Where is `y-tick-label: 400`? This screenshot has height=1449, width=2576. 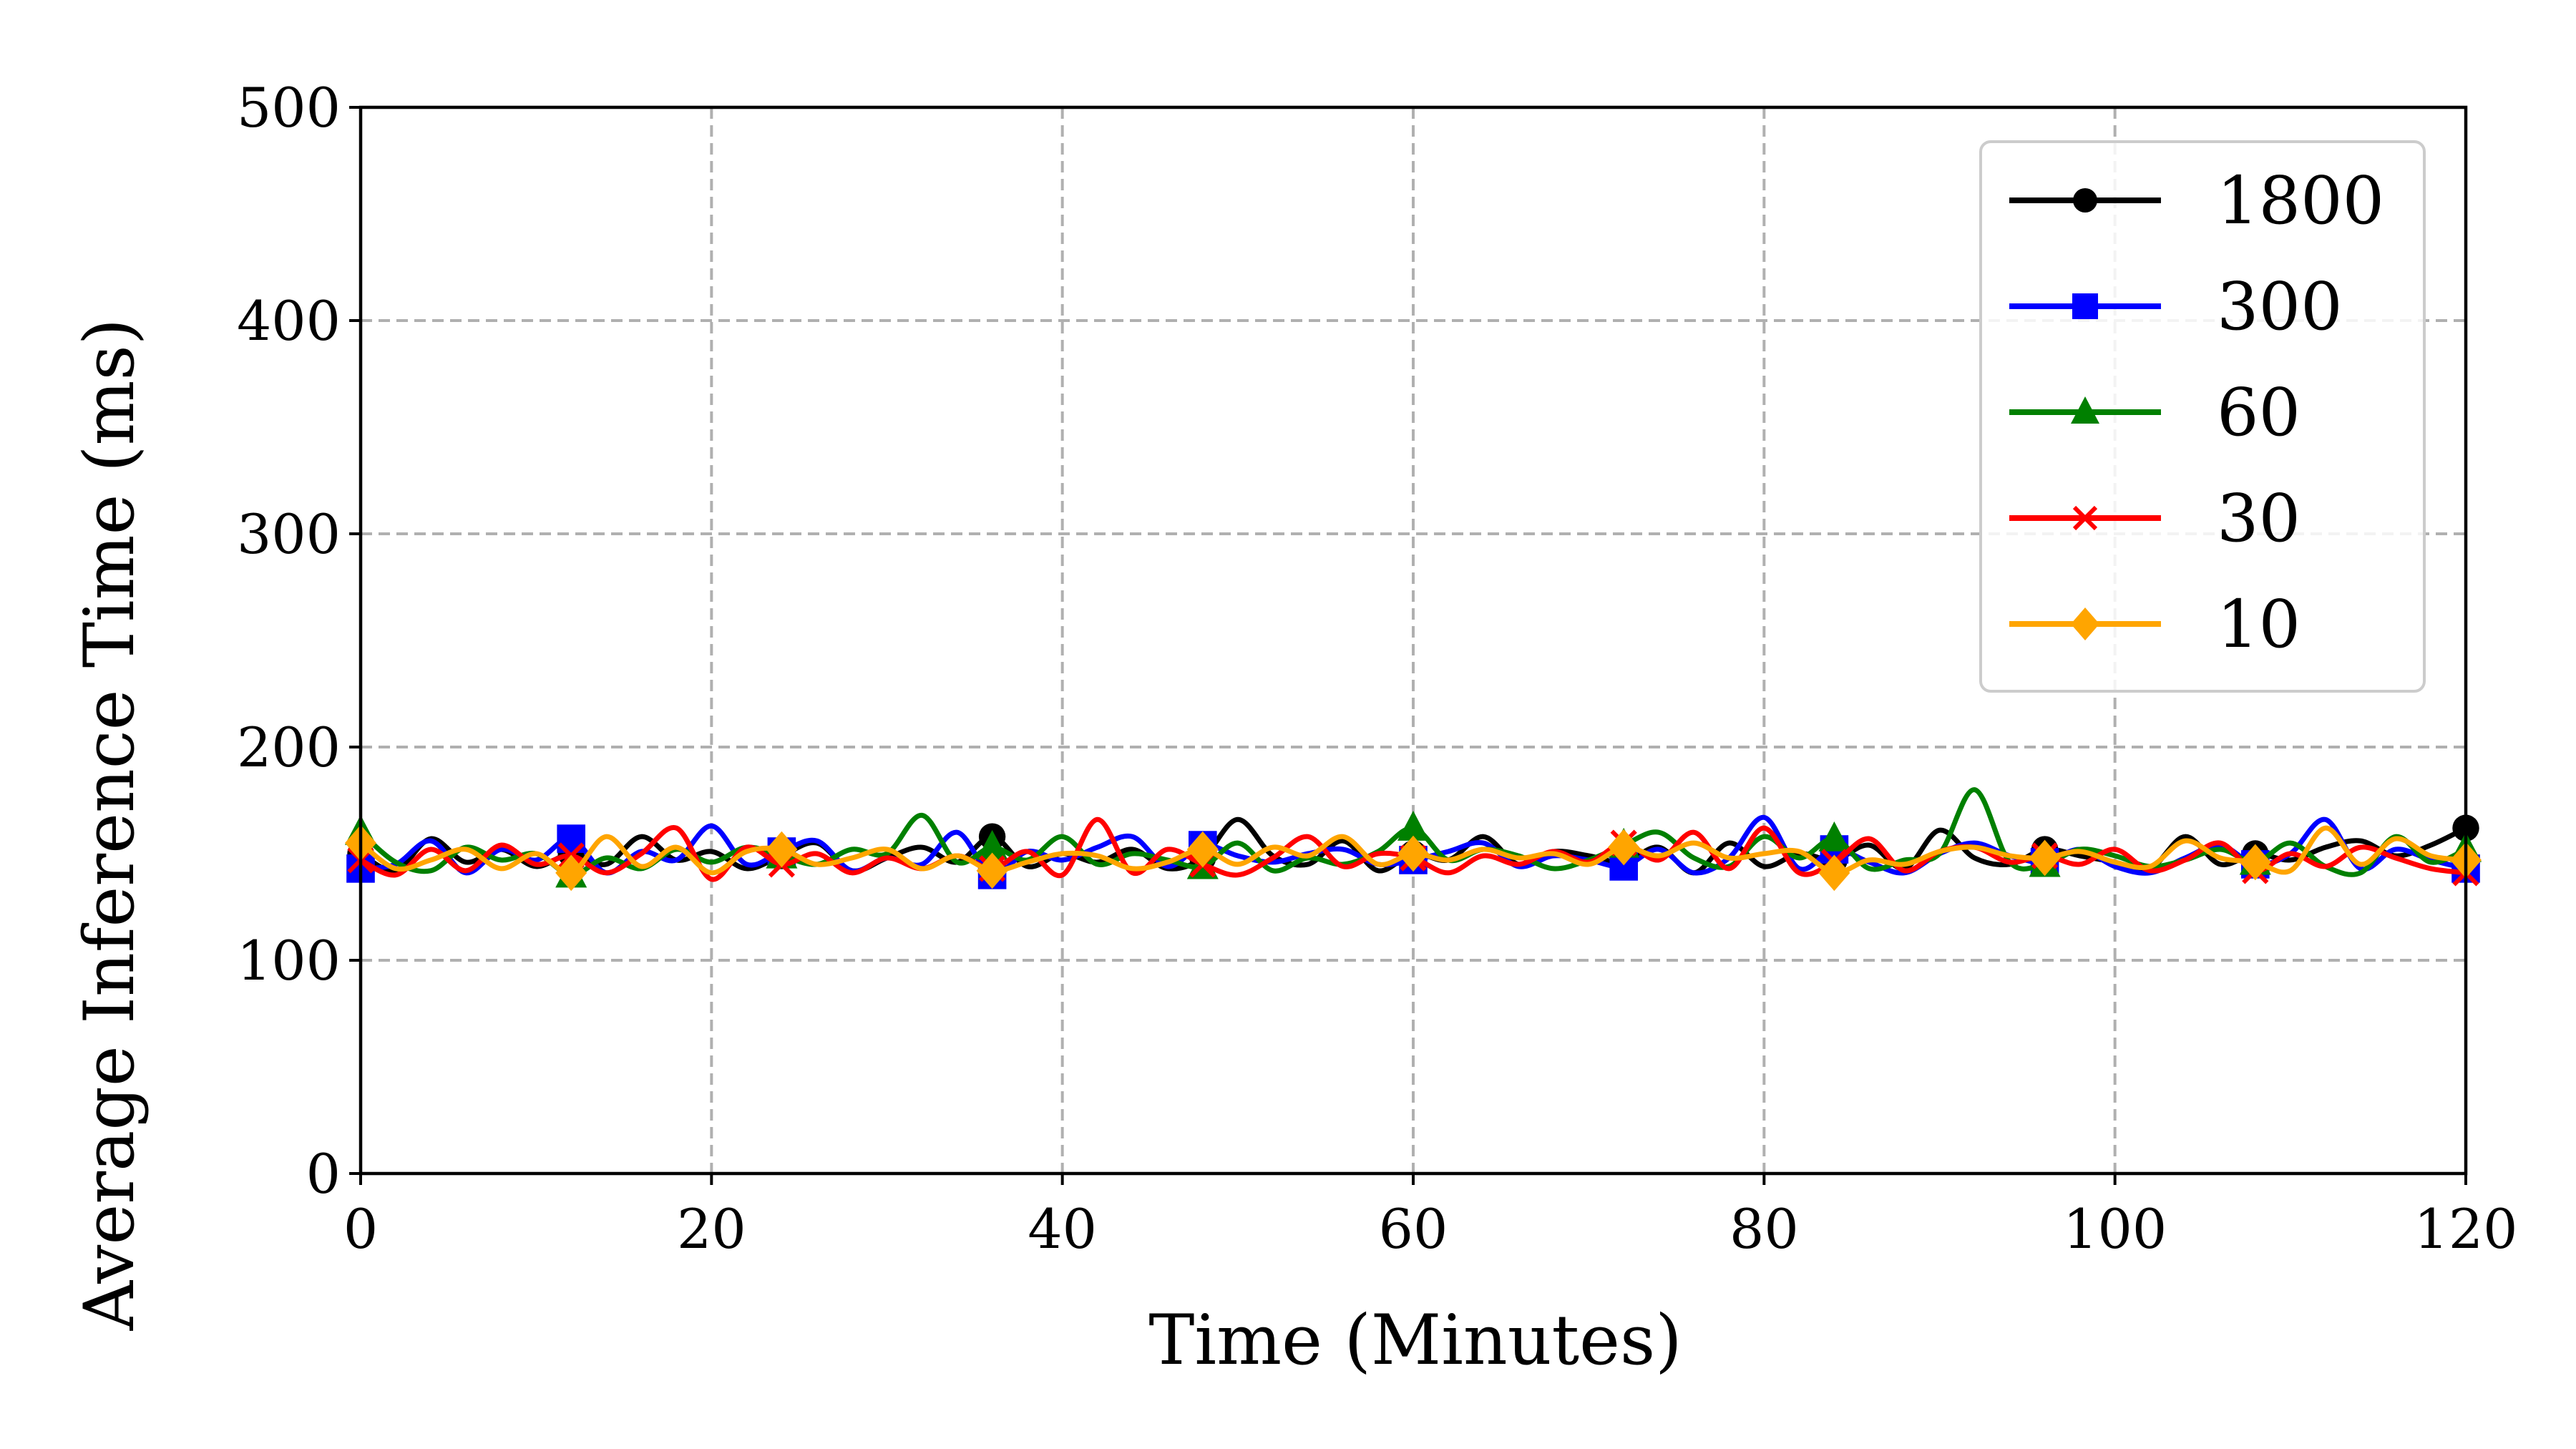 y-tick-label: 400 is located at coordinates (289, 321).